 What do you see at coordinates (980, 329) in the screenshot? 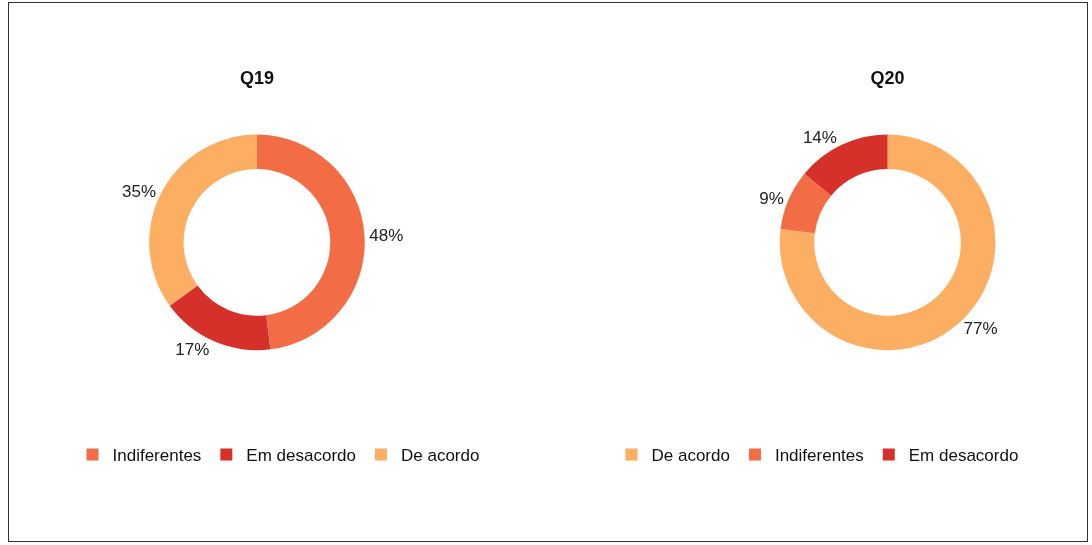
I see `data-label: 77%` at bounding box center [980, 329].